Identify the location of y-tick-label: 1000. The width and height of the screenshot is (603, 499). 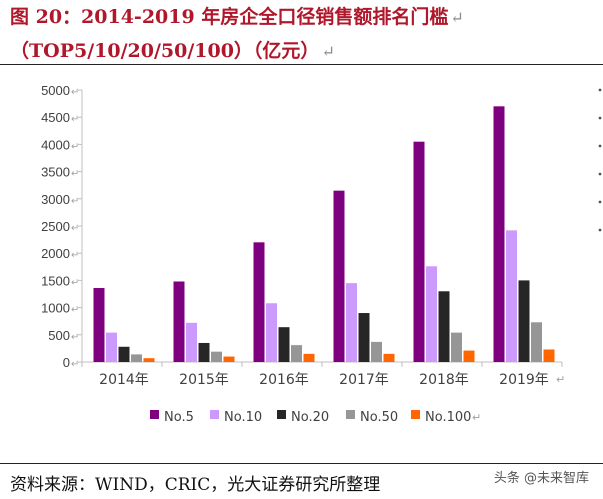
(55, 308).